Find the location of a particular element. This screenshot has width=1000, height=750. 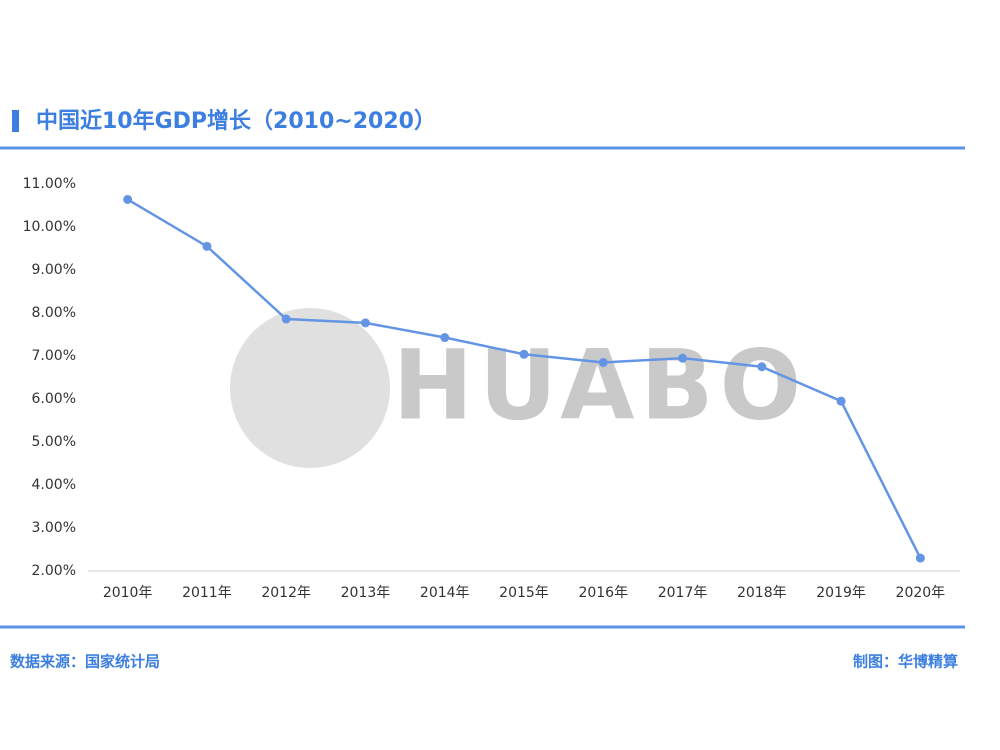

credit: 制图：华博精算 is located at coordinates (905, 662).